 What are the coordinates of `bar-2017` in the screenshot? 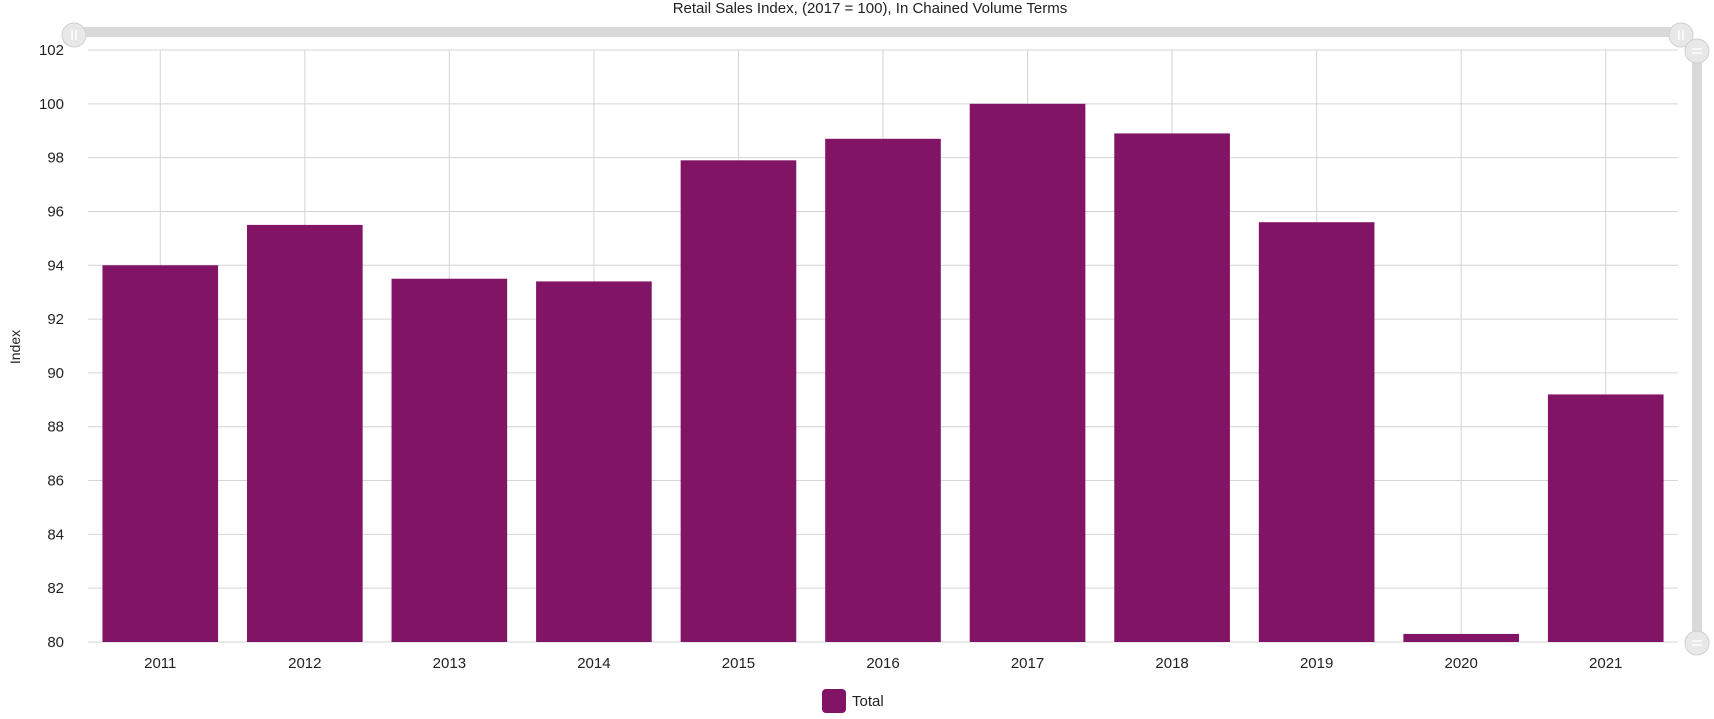 It's located at (1027, 373).